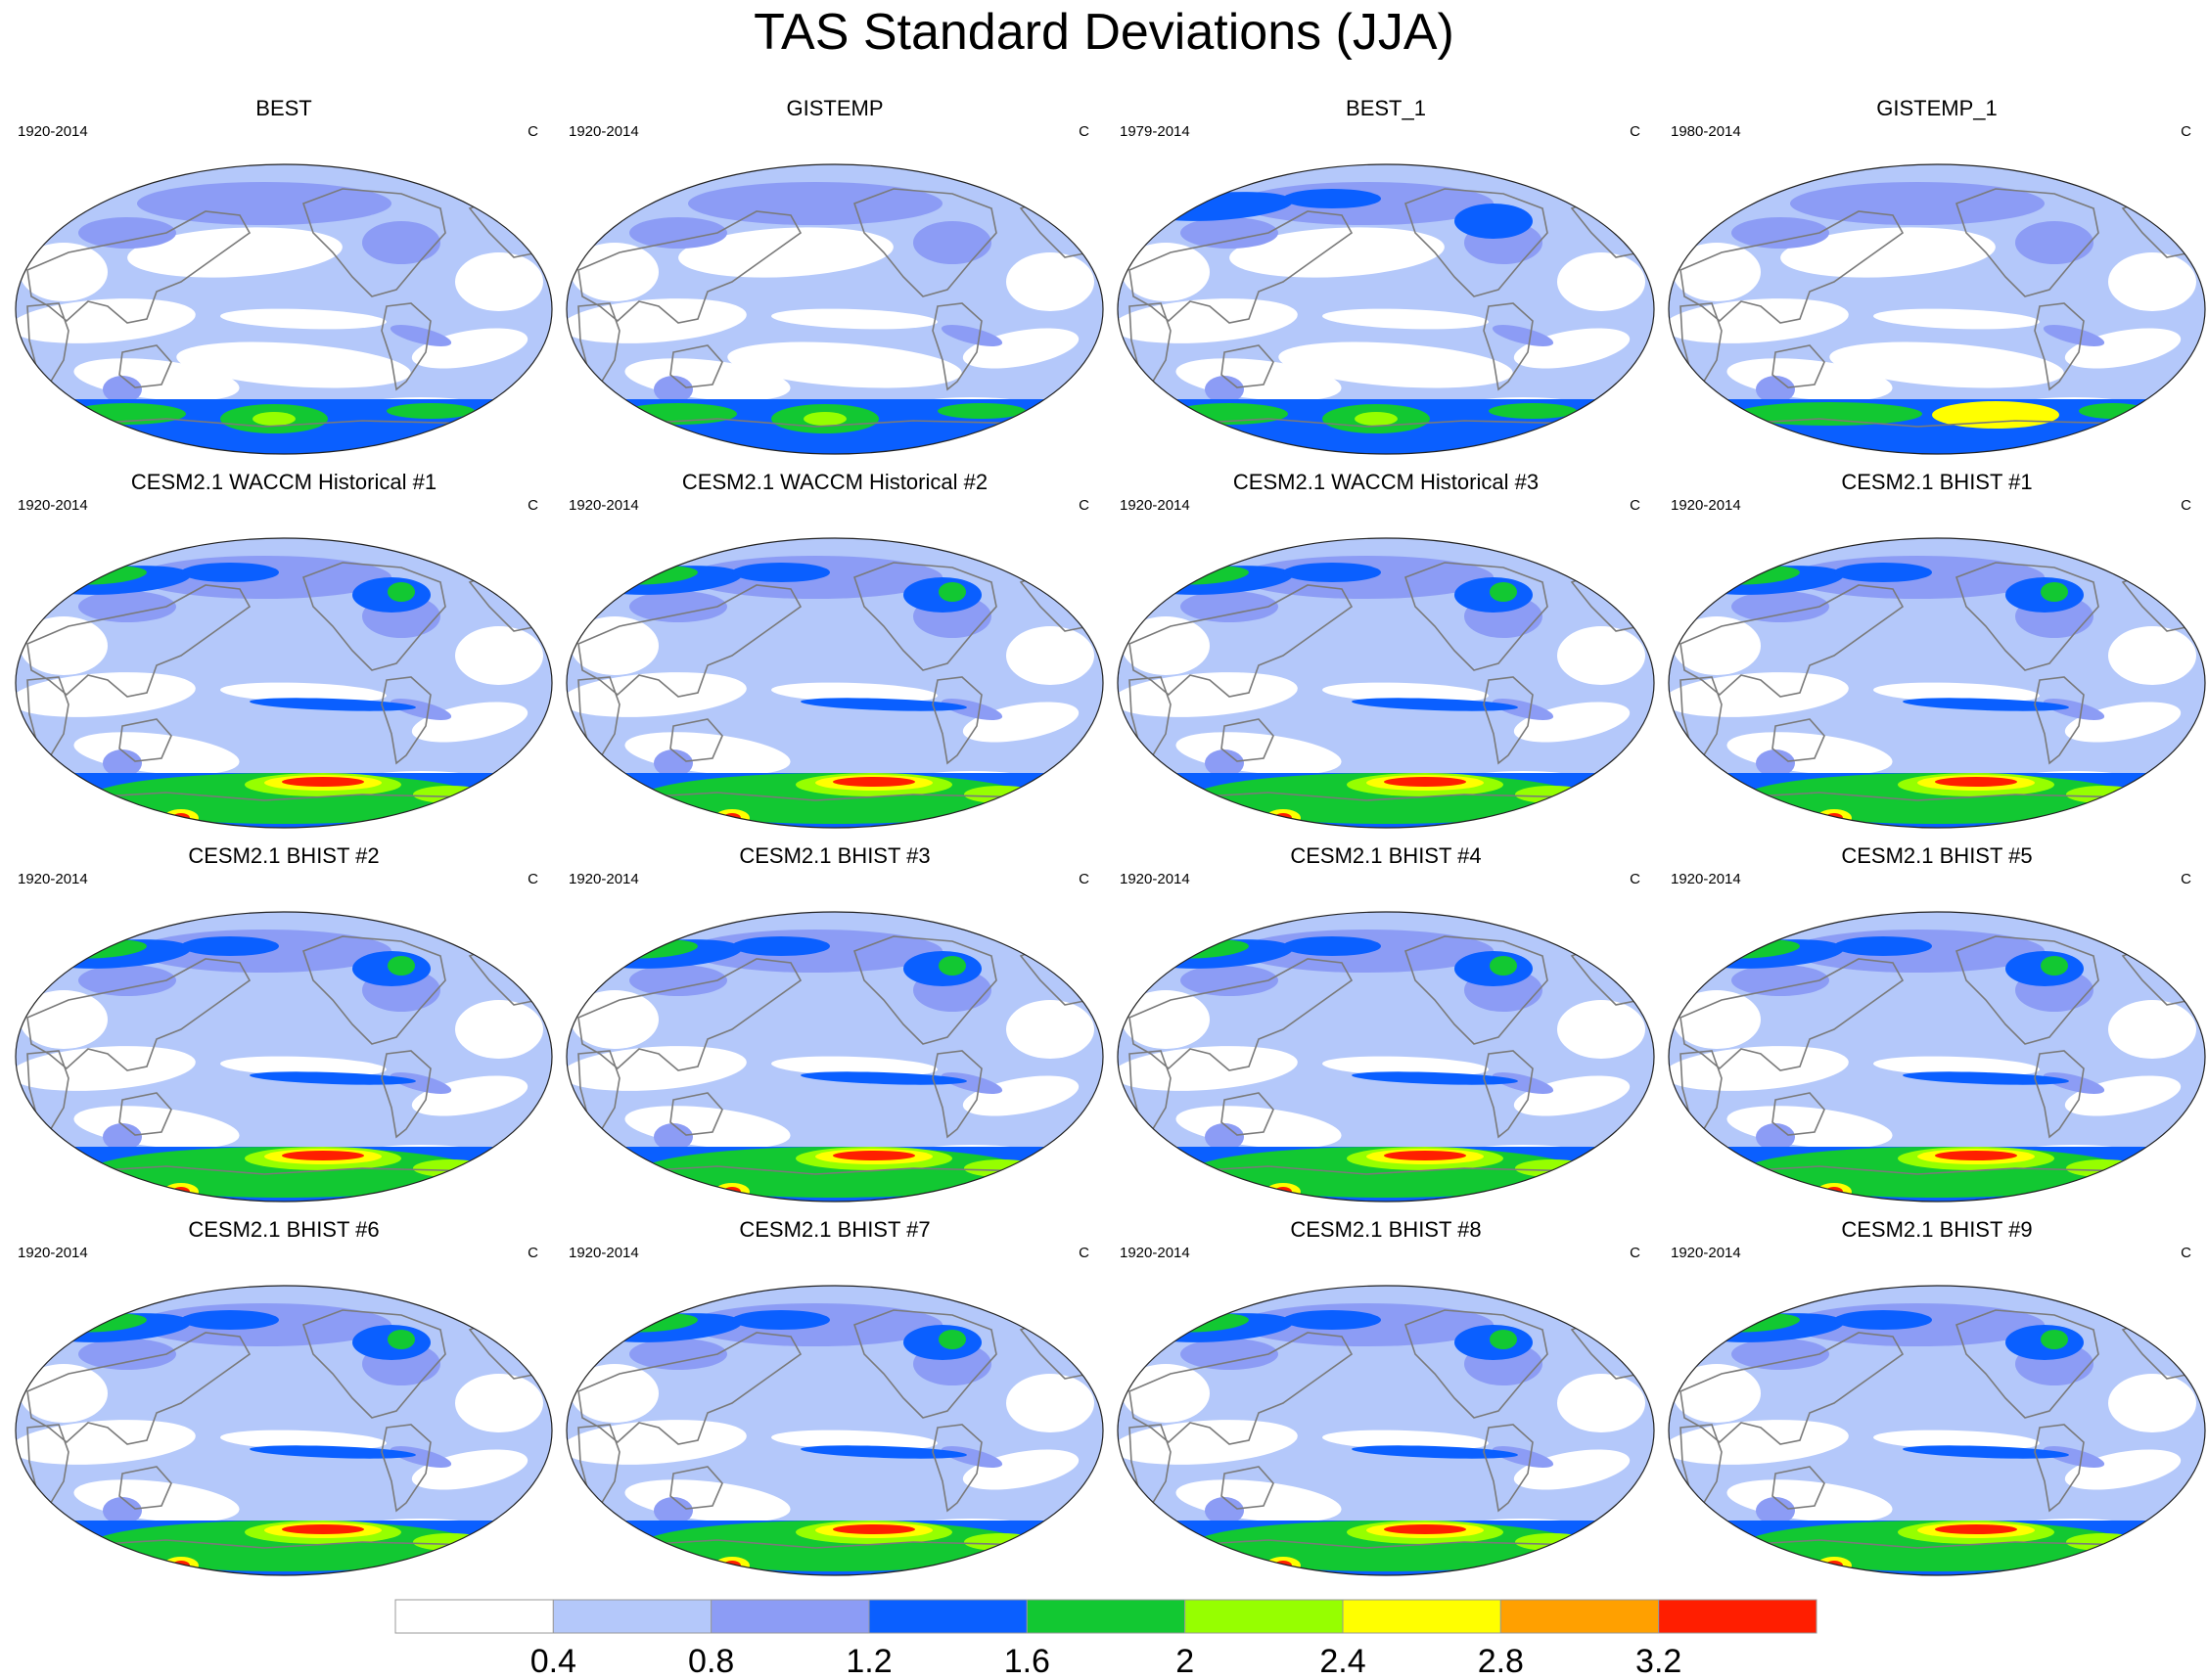 This screenshot has height=1680, width=2208. I want to click on map-panel: GISTEMP_1 1980-2014 C, so click(1936, 281).